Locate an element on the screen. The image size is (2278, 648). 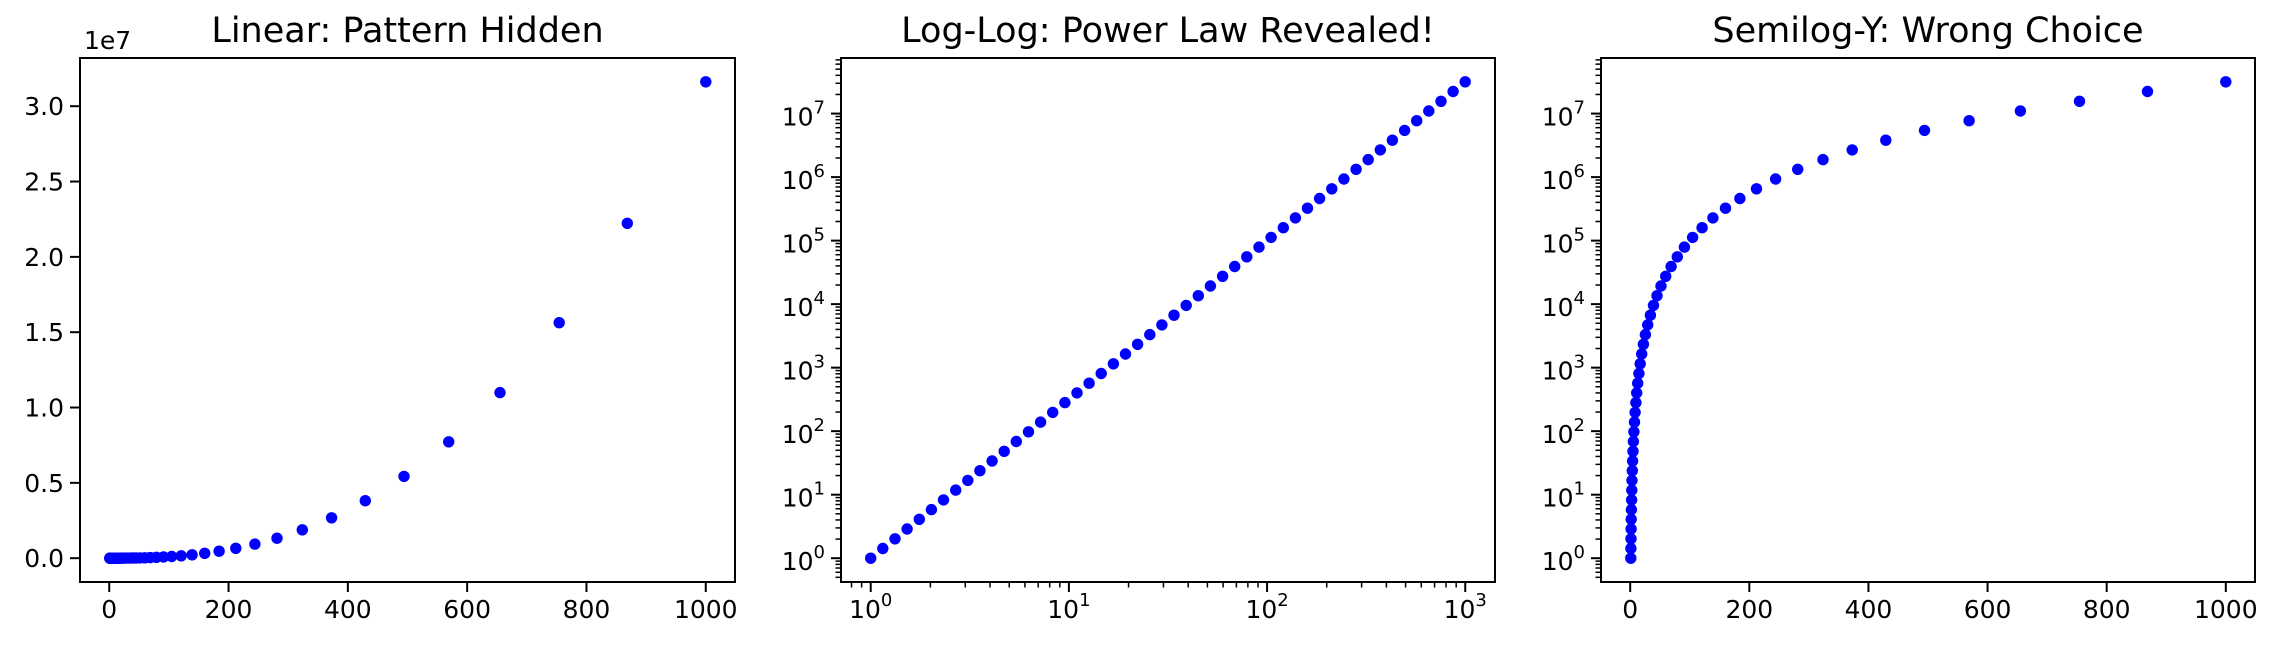
subplot-title: Semilog-Y: Wrong Choice is located at coordinates (1927, 31).